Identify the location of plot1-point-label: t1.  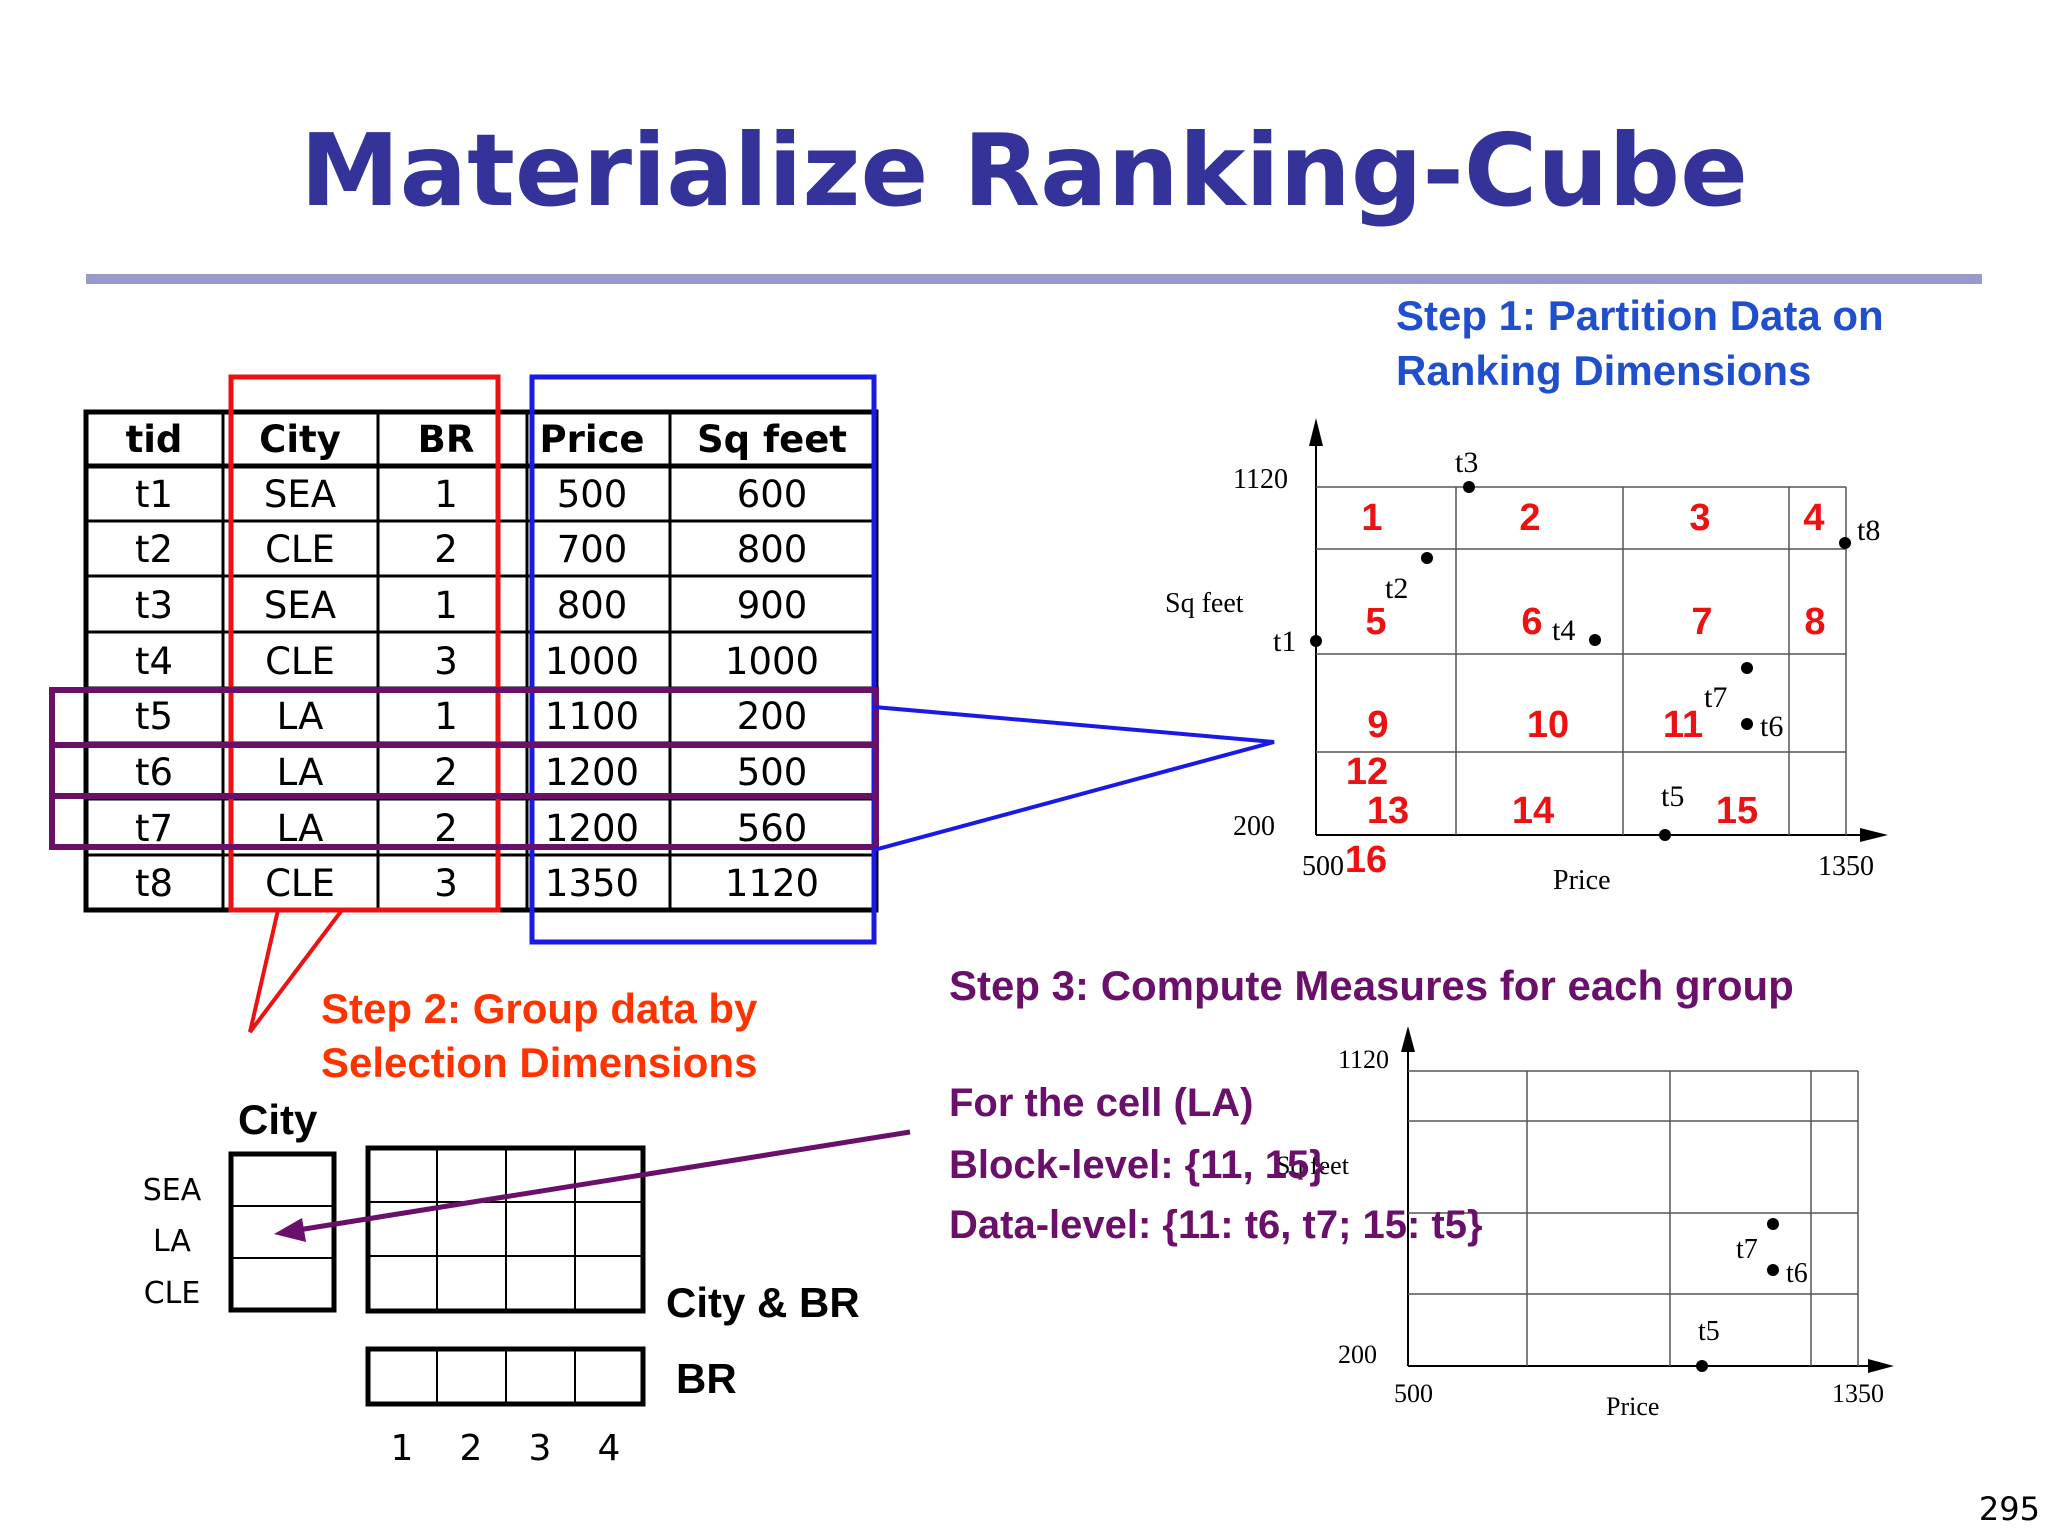
(1284, 641).